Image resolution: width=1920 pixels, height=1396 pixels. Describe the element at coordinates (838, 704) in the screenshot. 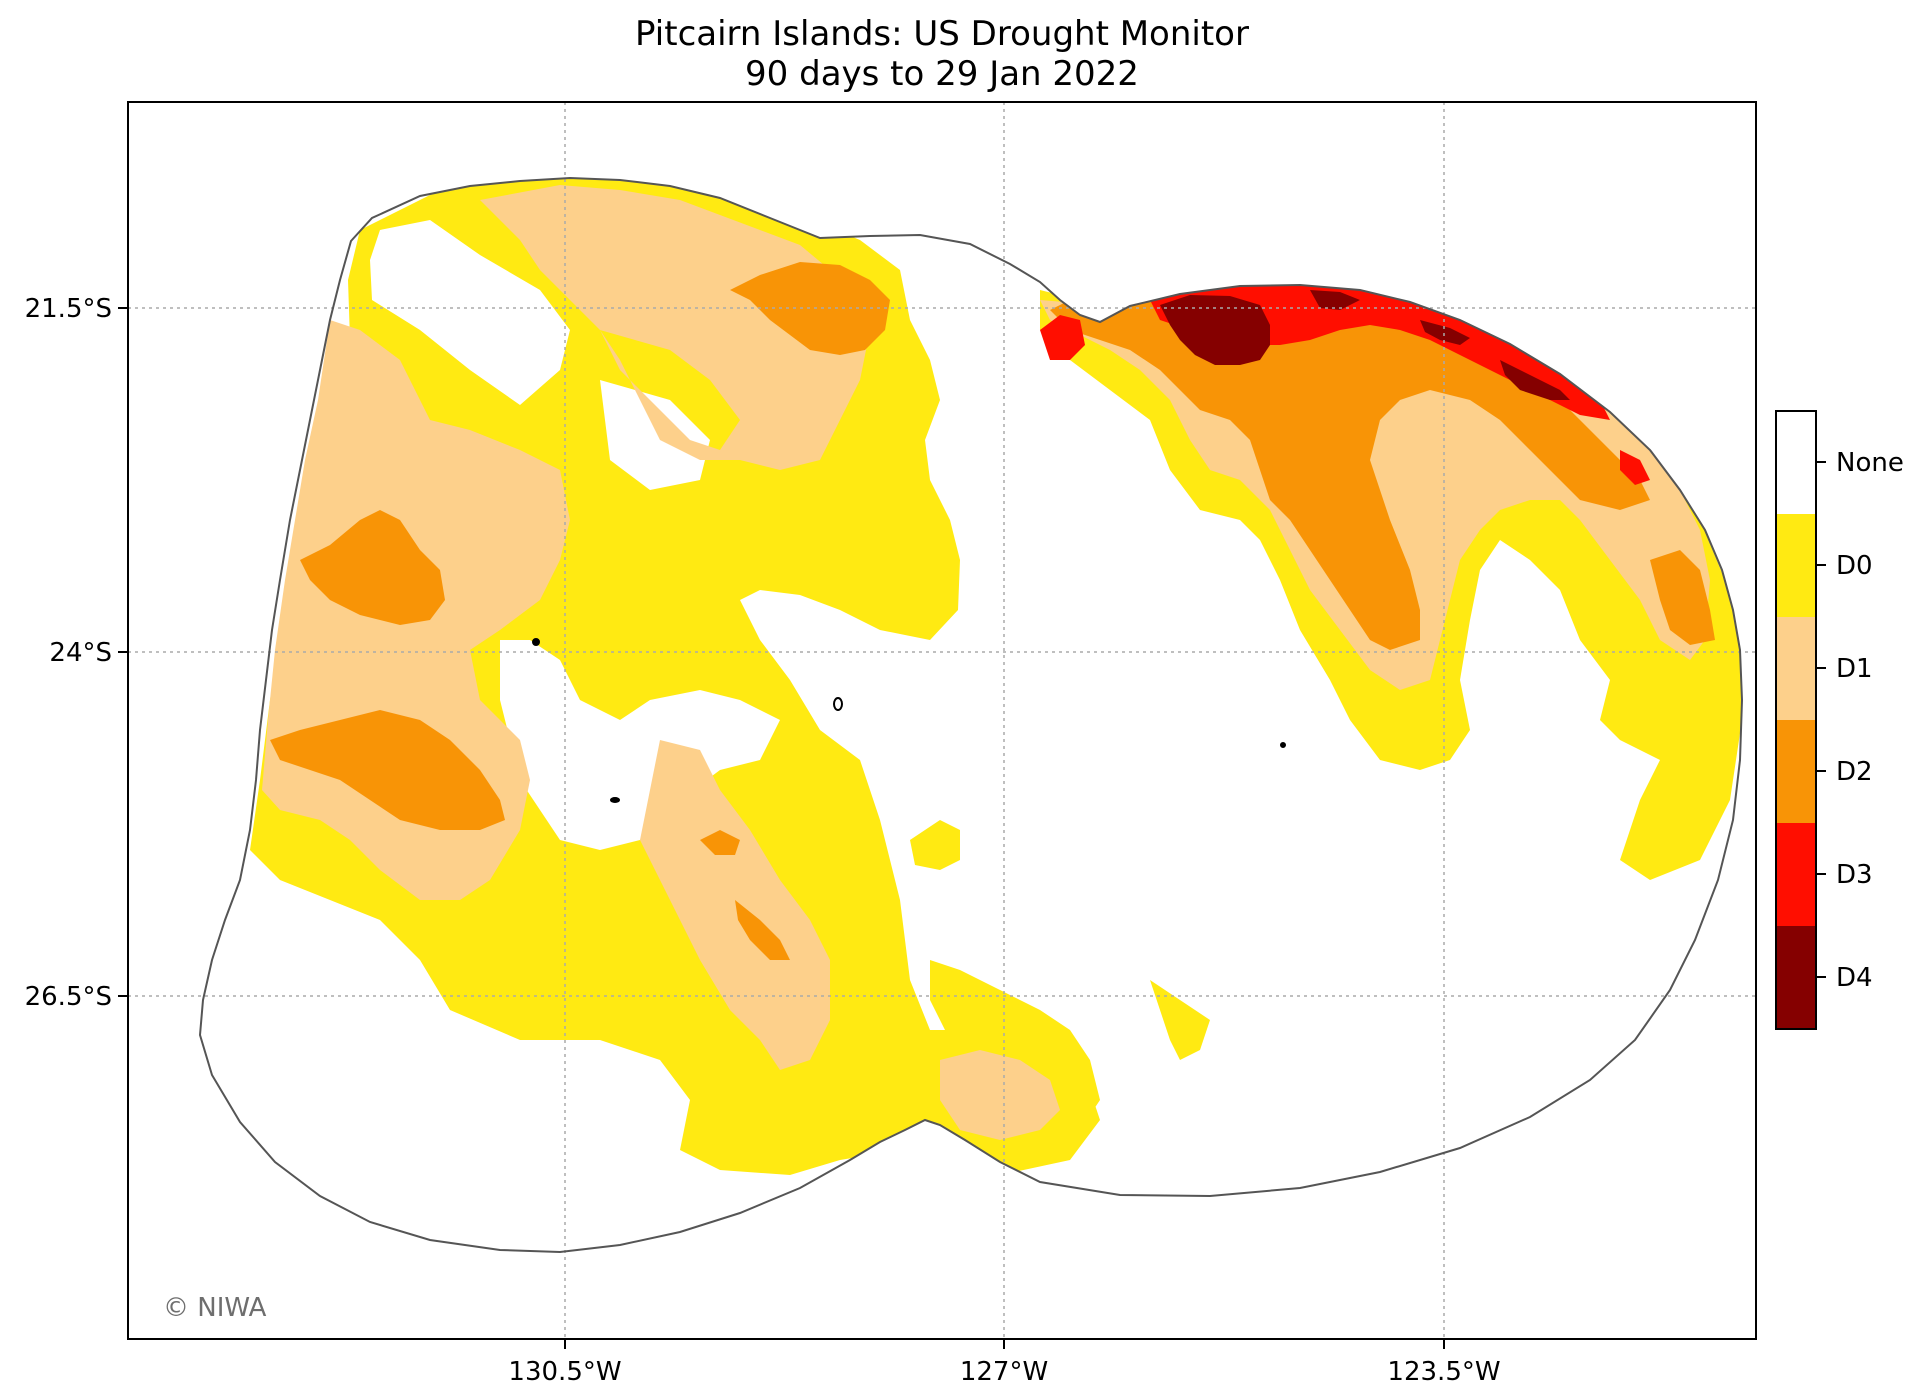

I see `island-henderson` at that location.